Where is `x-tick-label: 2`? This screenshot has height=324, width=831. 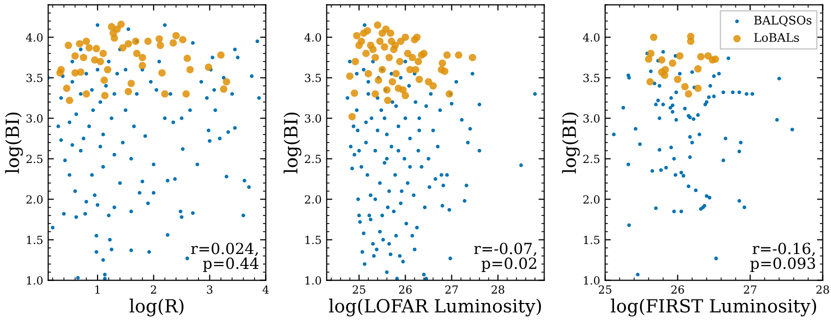
x-tick-label: 2 is located at coordinates (153, 289).